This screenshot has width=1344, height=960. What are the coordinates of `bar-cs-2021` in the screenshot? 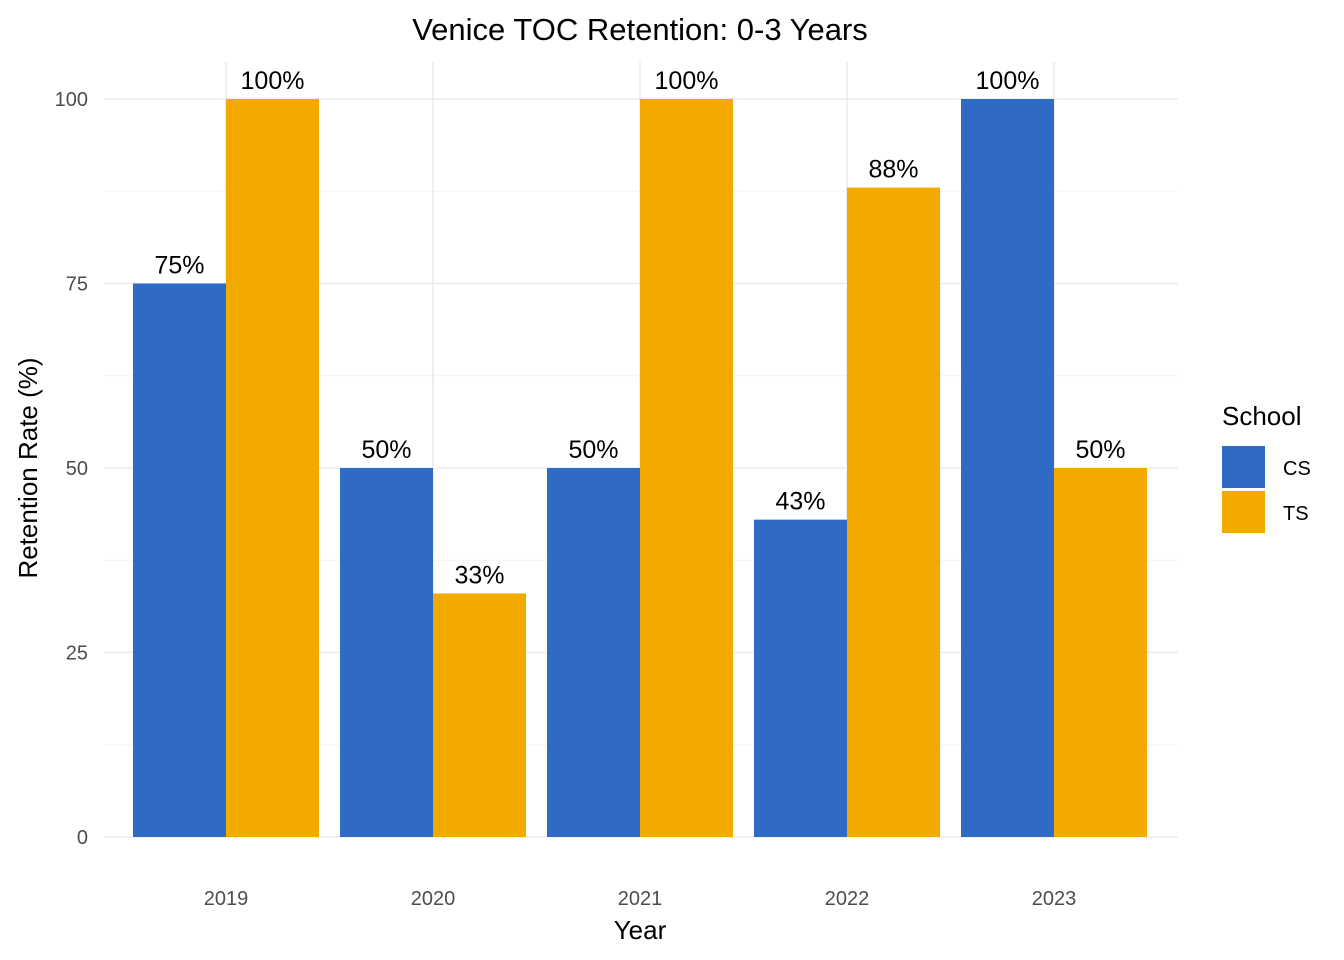 It's located at (593, 652).